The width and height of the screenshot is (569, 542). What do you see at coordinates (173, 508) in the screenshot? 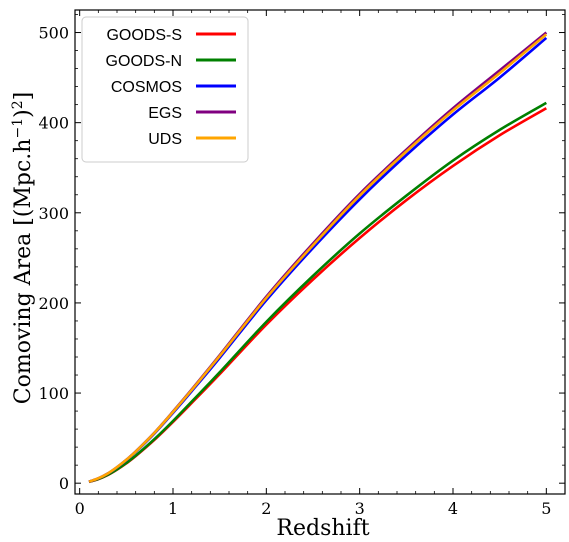
I see `x-tick-label: 1` at bounding box center [173, 508].